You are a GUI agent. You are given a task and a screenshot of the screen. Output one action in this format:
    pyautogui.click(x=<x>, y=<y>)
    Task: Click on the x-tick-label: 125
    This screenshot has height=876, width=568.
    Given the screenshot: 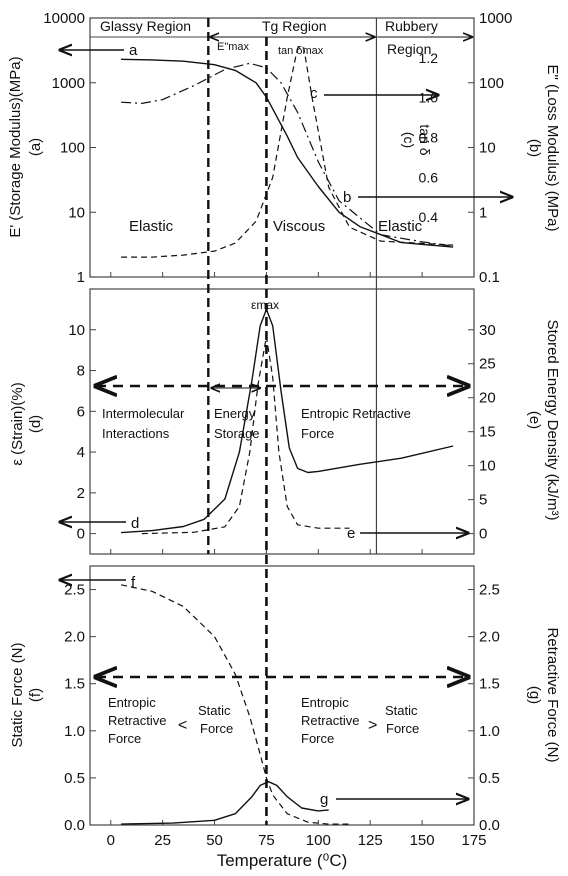 What is the action you would take?
    pyautogui.click(x=370, y=840)
    